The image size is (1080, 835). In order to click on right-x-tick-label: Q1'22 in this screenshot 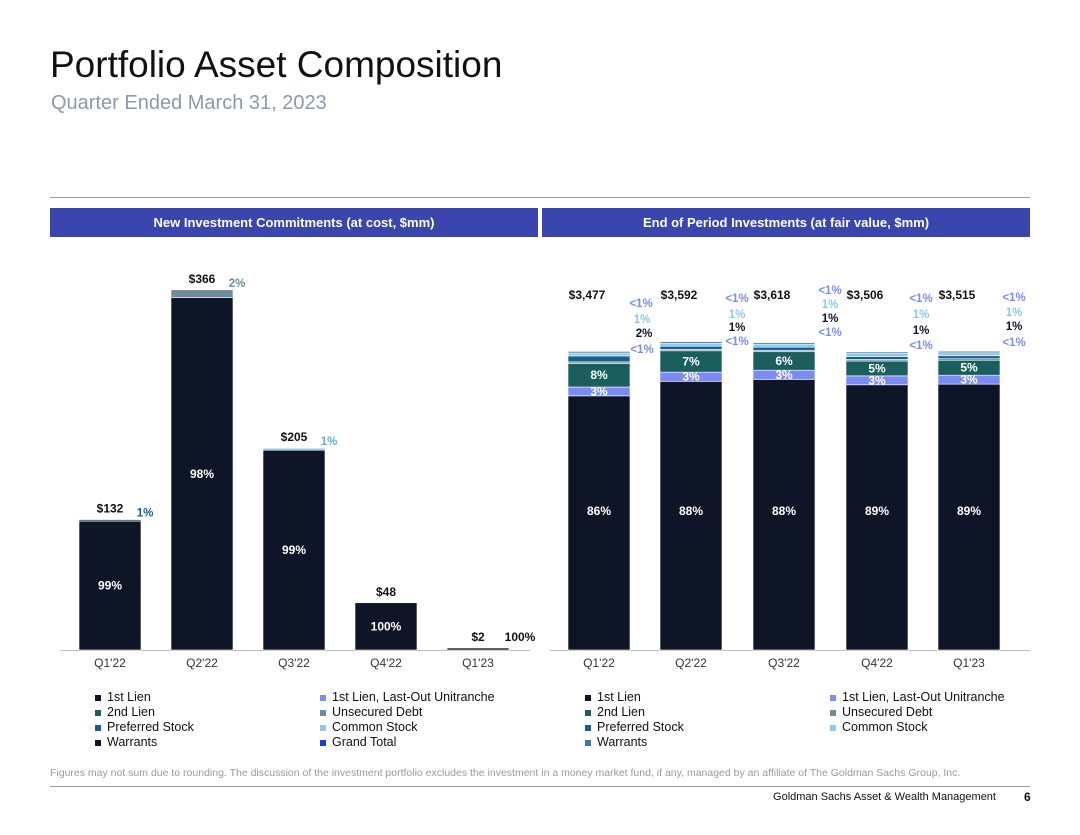, I will do `click(599, 663)`.